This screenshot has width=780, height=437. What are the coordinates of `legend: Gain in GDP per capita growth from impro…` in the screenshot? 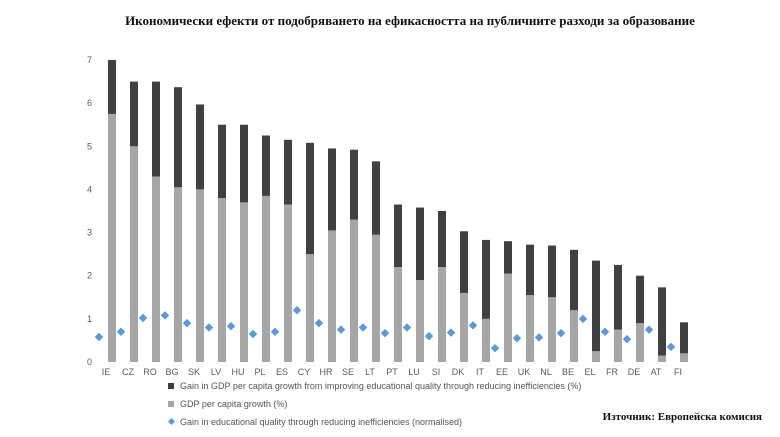 It's located at (374, 407).